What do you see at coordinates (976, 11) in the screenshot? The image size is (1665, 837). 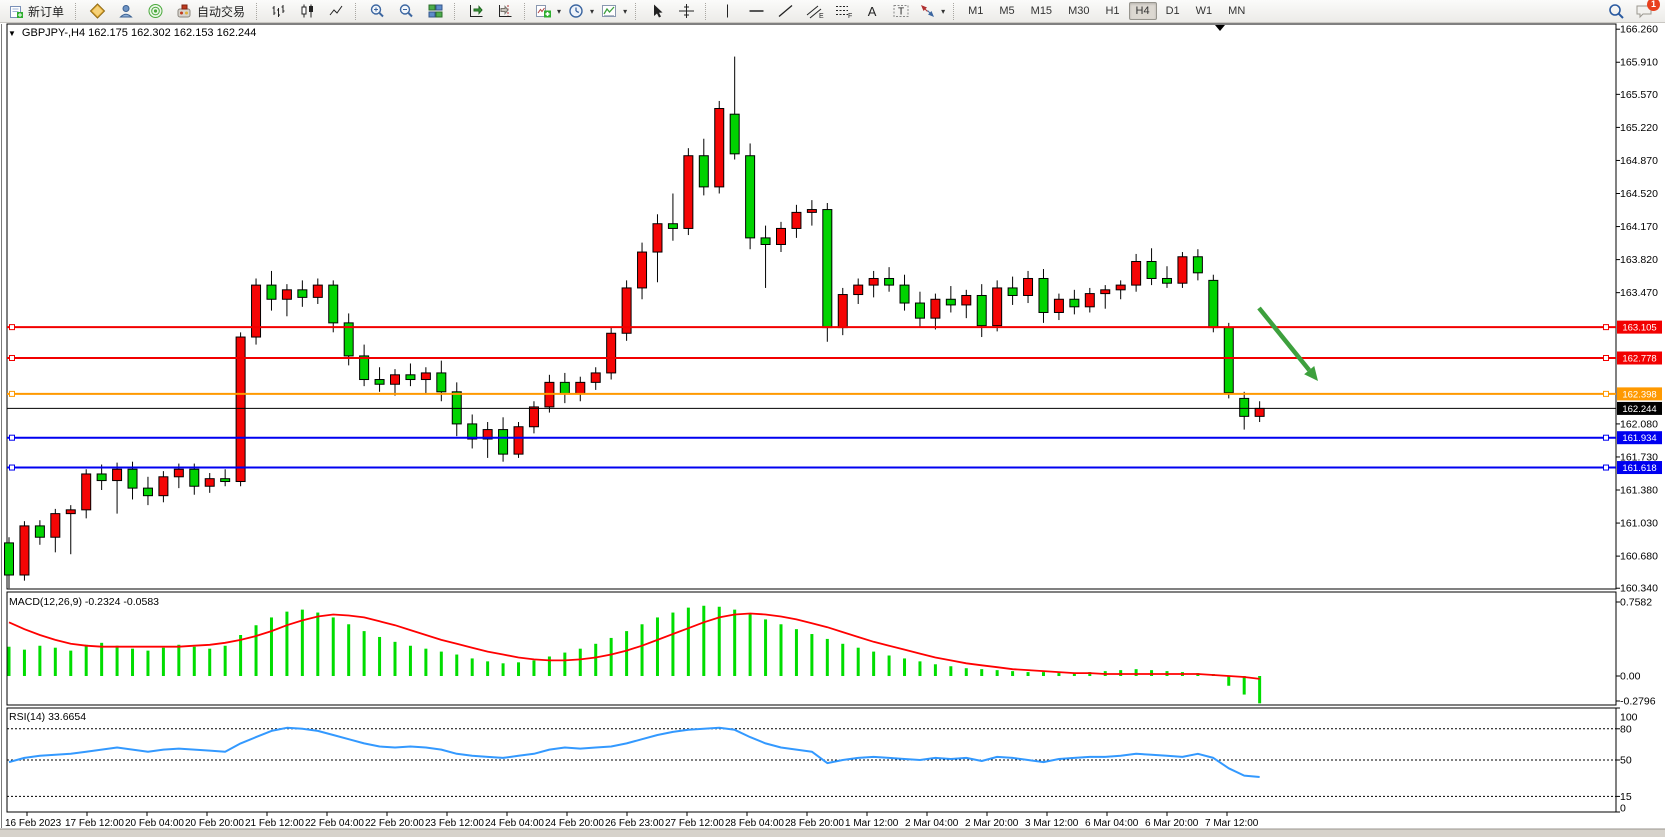 I see `timeframe-m1: M1` at bounding box center [976, 11].